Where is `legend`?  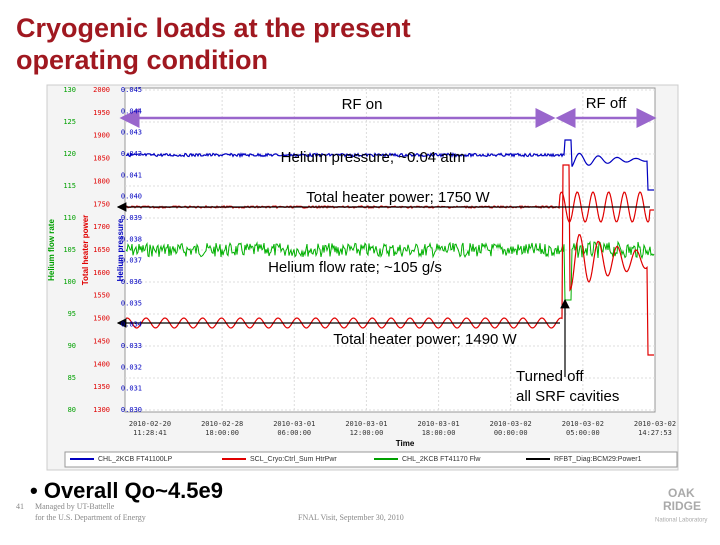
legend is located at coordinates (371, 459).